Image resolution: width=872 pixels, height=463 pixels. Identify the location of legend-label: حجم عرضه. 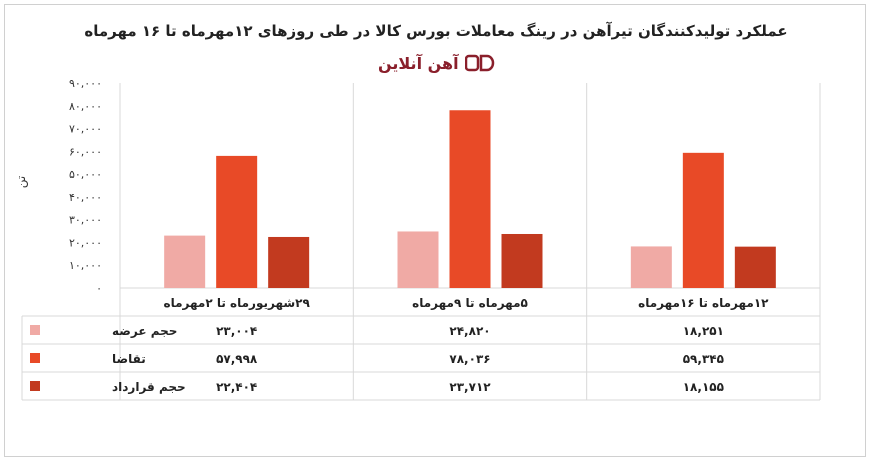
(144, 331).